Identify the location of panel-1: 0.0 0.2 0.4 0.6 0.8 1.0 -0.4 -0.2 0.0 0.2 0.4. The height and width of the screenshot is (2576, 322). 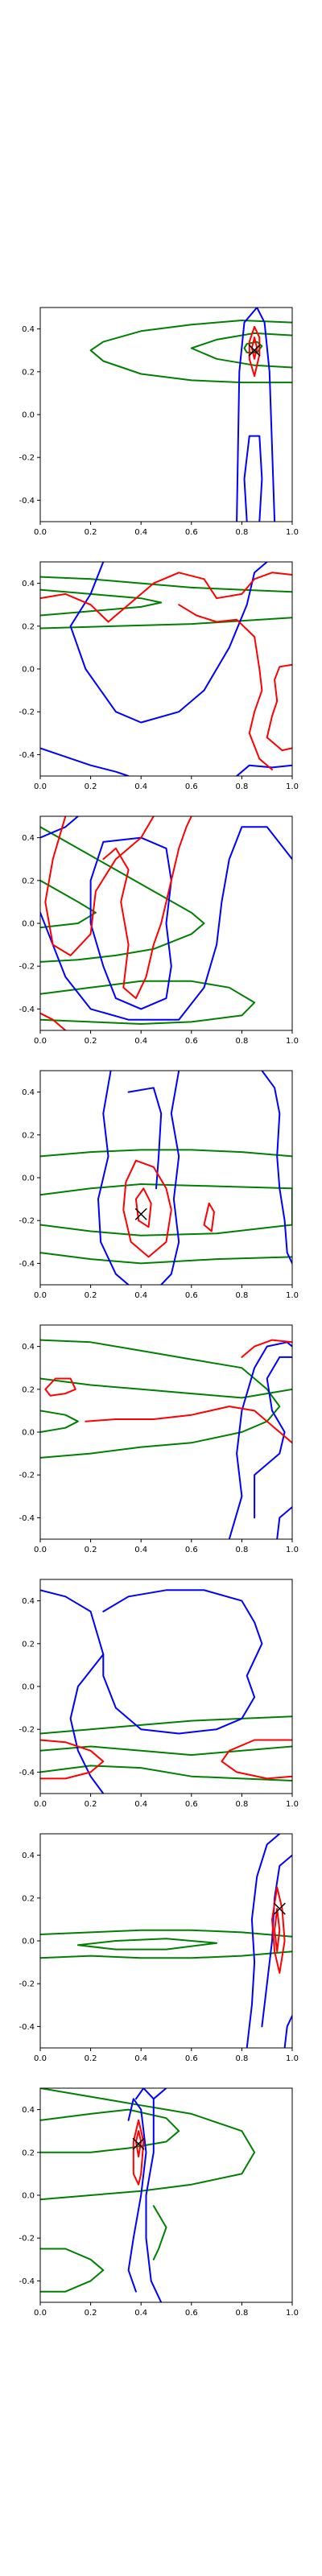
(159, 422).